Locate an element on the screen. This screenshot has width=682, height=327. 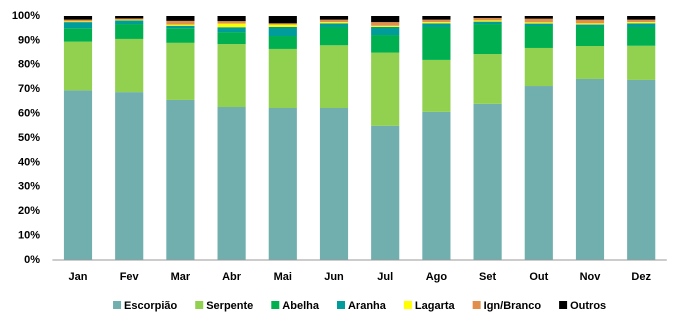
y-tick-label: 50% is located at coordinates (29, 138).